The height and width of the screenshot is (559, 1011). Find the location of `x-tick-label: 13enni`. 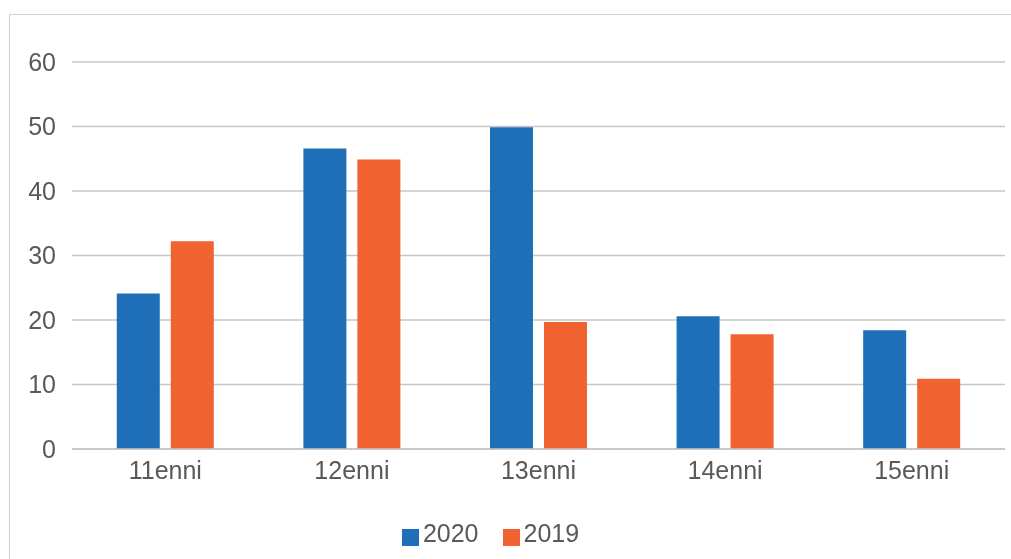

x-tick-label: 13enni is located at coordinates (538, 469).